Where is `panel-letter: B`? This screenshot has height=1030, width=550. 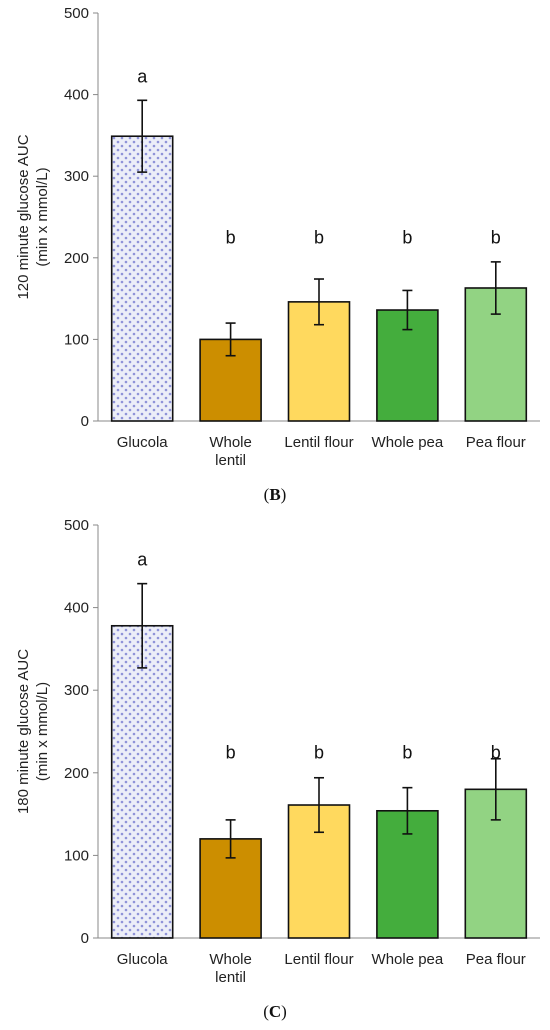 panel-letter: B is located at coordinates (274, 494).